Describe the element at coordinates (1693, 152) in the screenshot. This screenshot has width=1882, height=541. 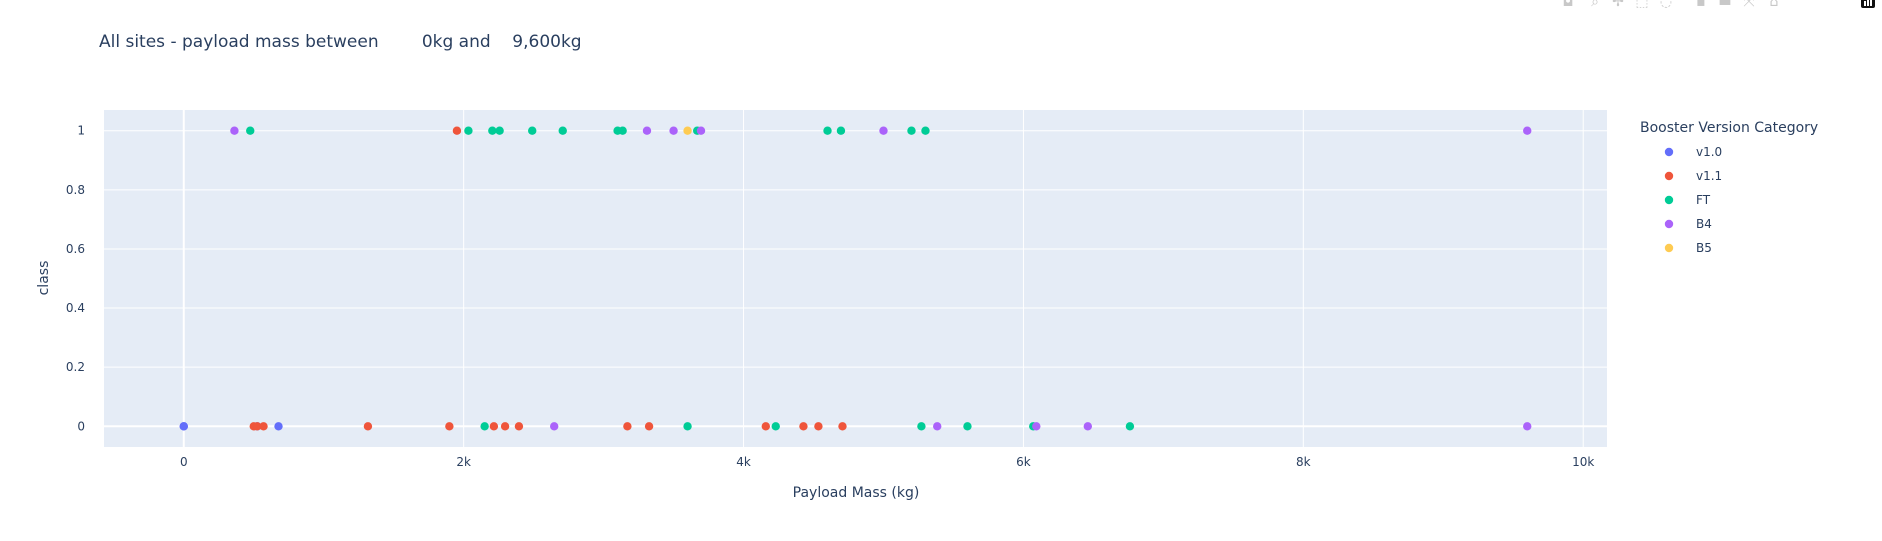
I see `legend-item: v1.0` at that location.